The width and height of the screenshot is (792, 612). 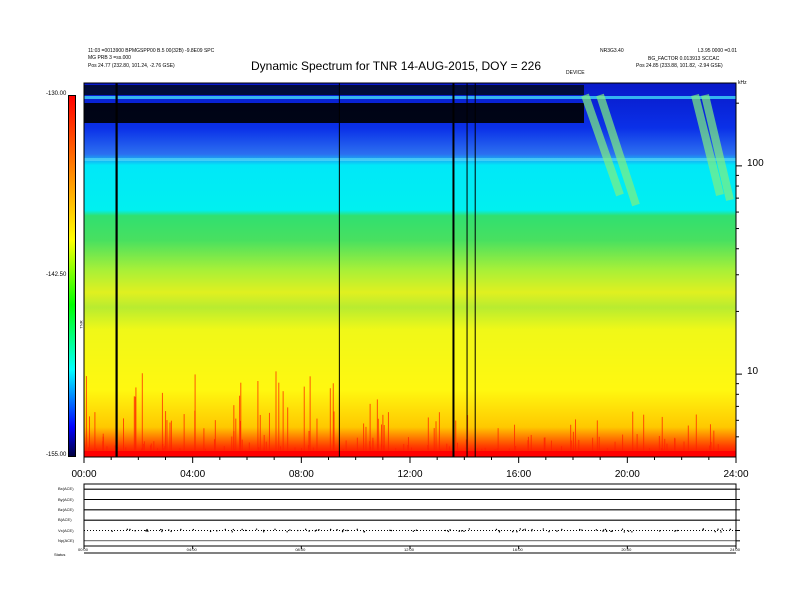 What do you see at coordinates (334, 90) in the screenshot?
I see `dark-band-top` at bounding box center [334, 90].